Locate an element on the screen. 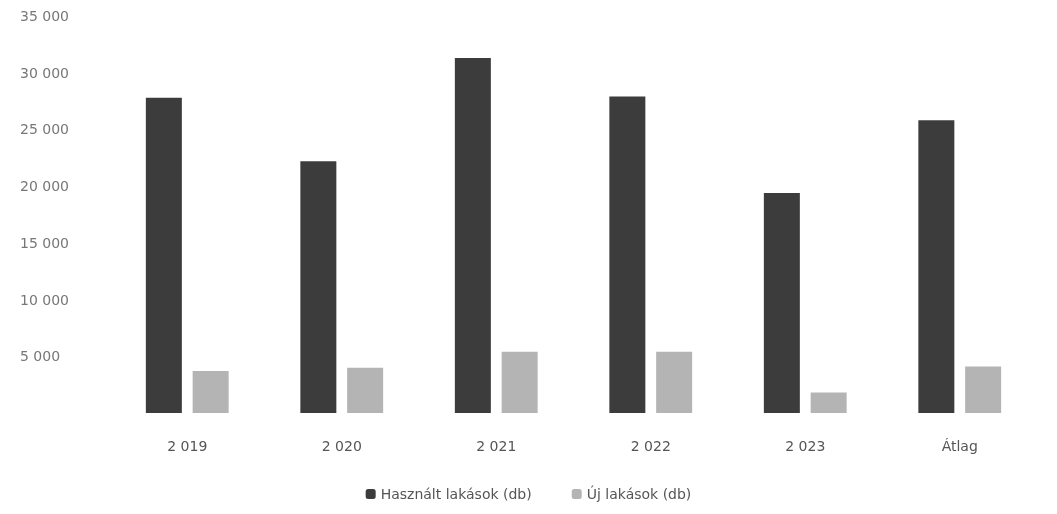 Image resolution: width=1057 pixels, height=514 pixels. x-tick-label: 2 021 is located at coordinates (496, 446).